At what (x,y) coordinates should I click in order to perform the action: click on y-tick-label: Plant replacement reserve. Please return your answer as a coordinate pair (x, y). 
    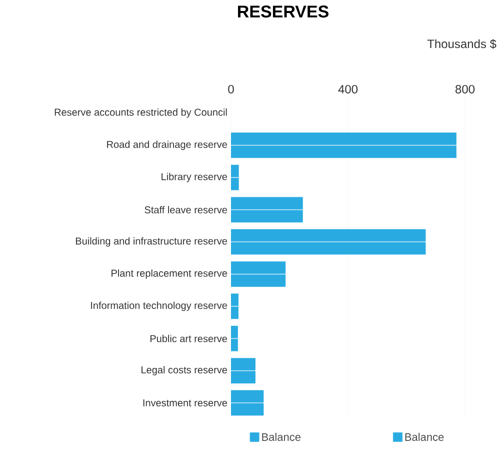
    Looking at the image, I should click on (169, 274).